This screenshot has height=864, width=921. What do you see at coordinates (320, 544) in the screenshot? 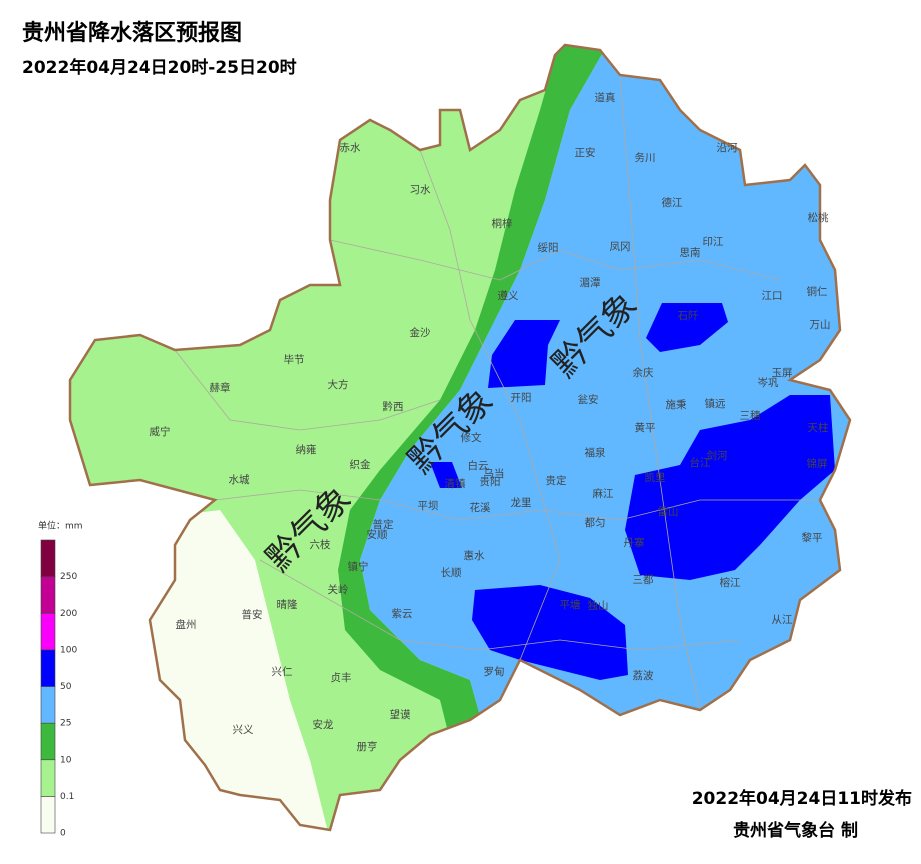
I see `county-label: 六枝` at bounding box center [320, 544].